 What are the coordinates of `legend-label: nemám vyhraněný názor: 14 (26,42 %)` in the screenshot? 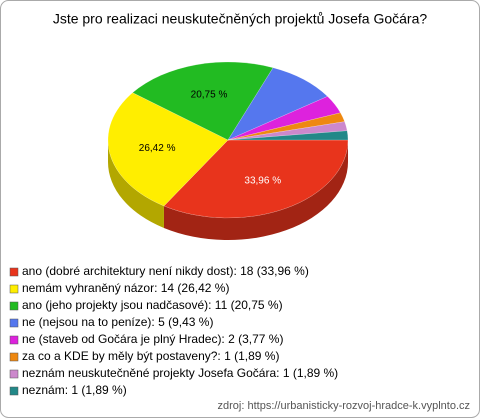 It's located at (125, 288).